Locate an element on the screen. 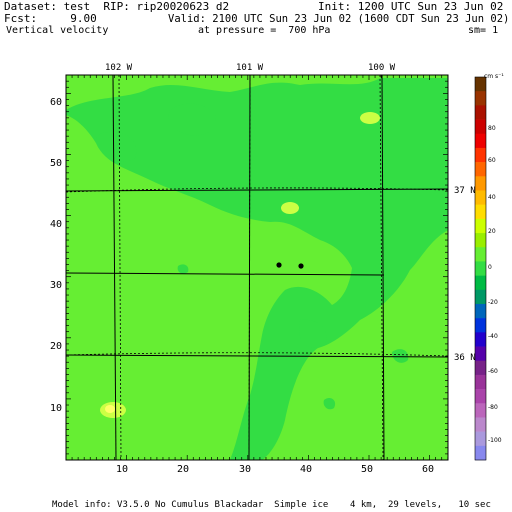 Image resolution: width=512 pixels, height=512 pixels. pressure-level-label: at pressure = 700 hPa is located at coordinates (264, 30).